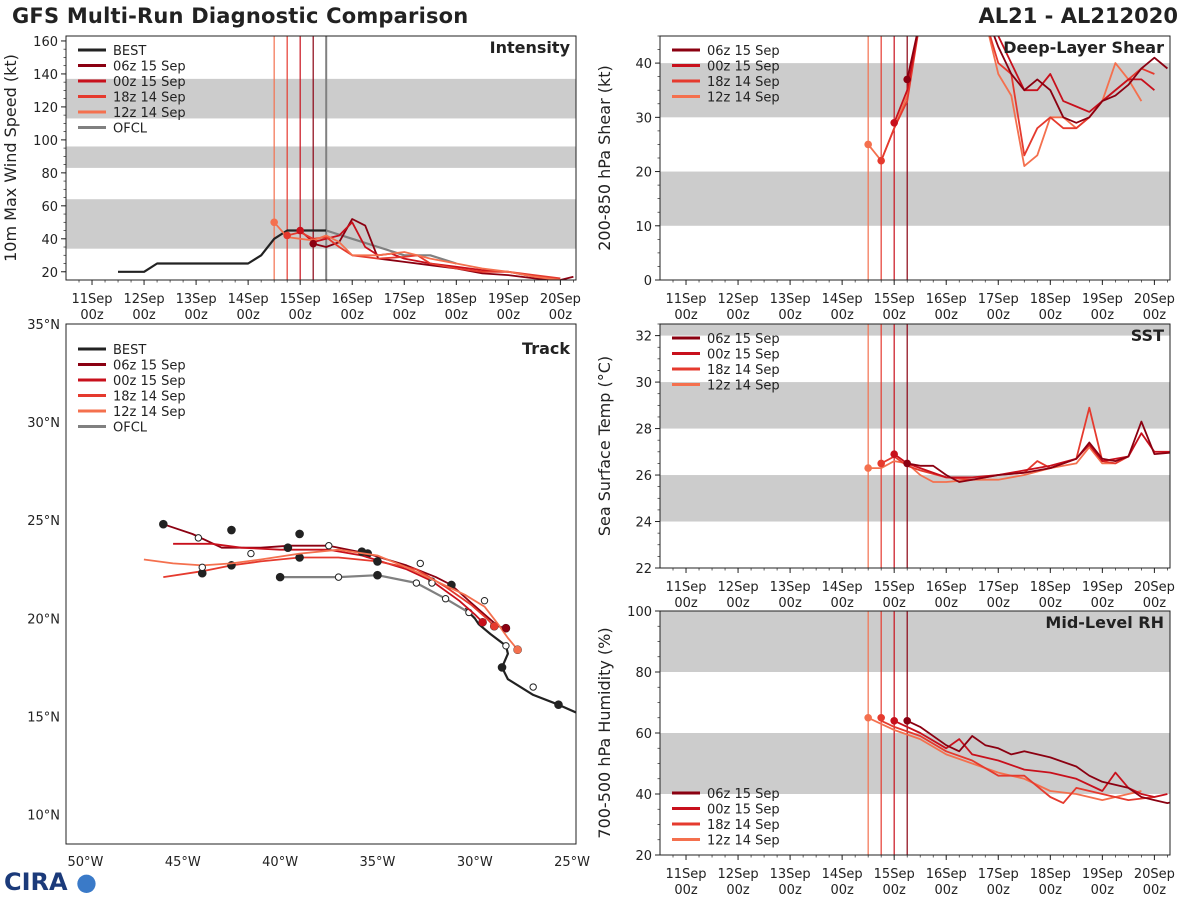 Image resolution: width=1200 pixels, height=900 pixels. I want to click on rh-xtick-label: 14Sep, so click(842, 874).